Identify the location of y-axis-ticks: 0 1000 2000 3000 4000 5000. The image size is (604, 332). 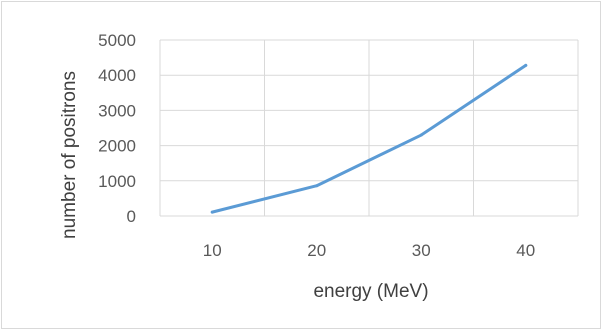
(117, 128).